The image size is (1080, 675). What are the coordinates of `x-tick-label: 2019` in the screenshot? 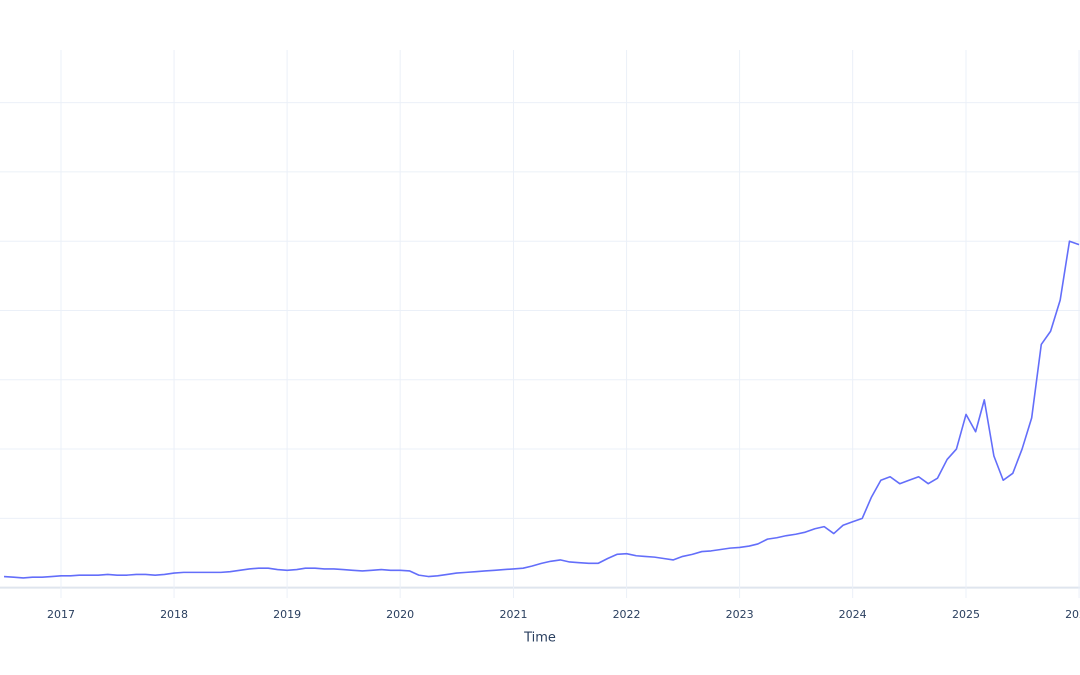 It's located at (287, 614).